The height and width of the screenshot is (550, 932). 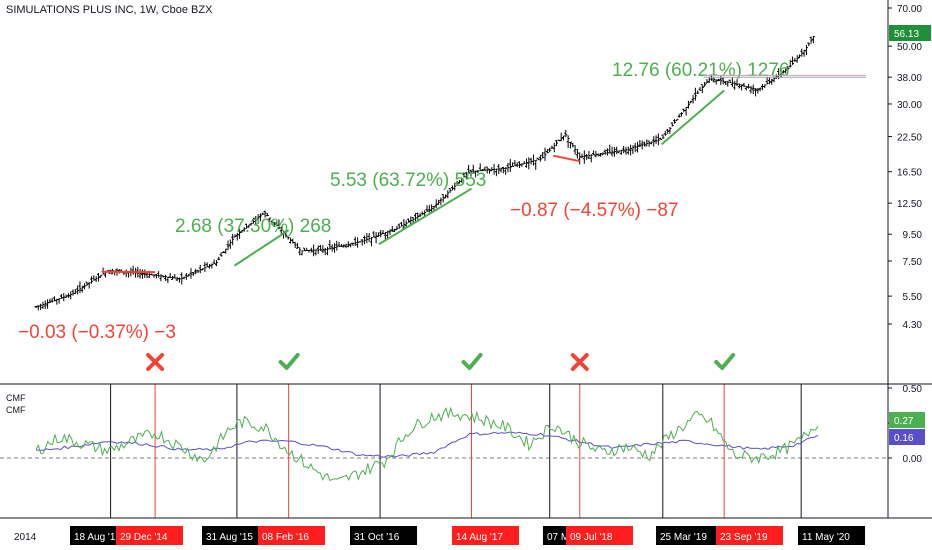 What do you see at coordinates (95, 537) in the screenshot?
I see `date-label-0: 18 Aug '1` at bounding box center [95, 537].